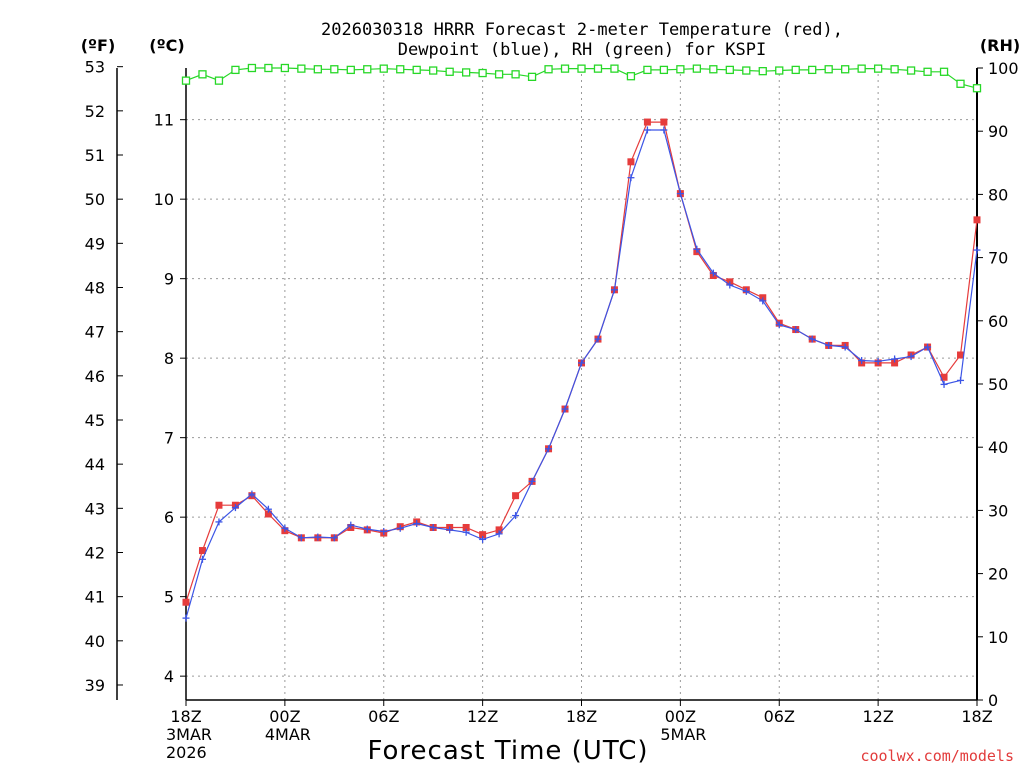 The height and width of the screenshot is (768, 1024). I want to click on celsius-tick-label-4: 8, so click(169, 358).